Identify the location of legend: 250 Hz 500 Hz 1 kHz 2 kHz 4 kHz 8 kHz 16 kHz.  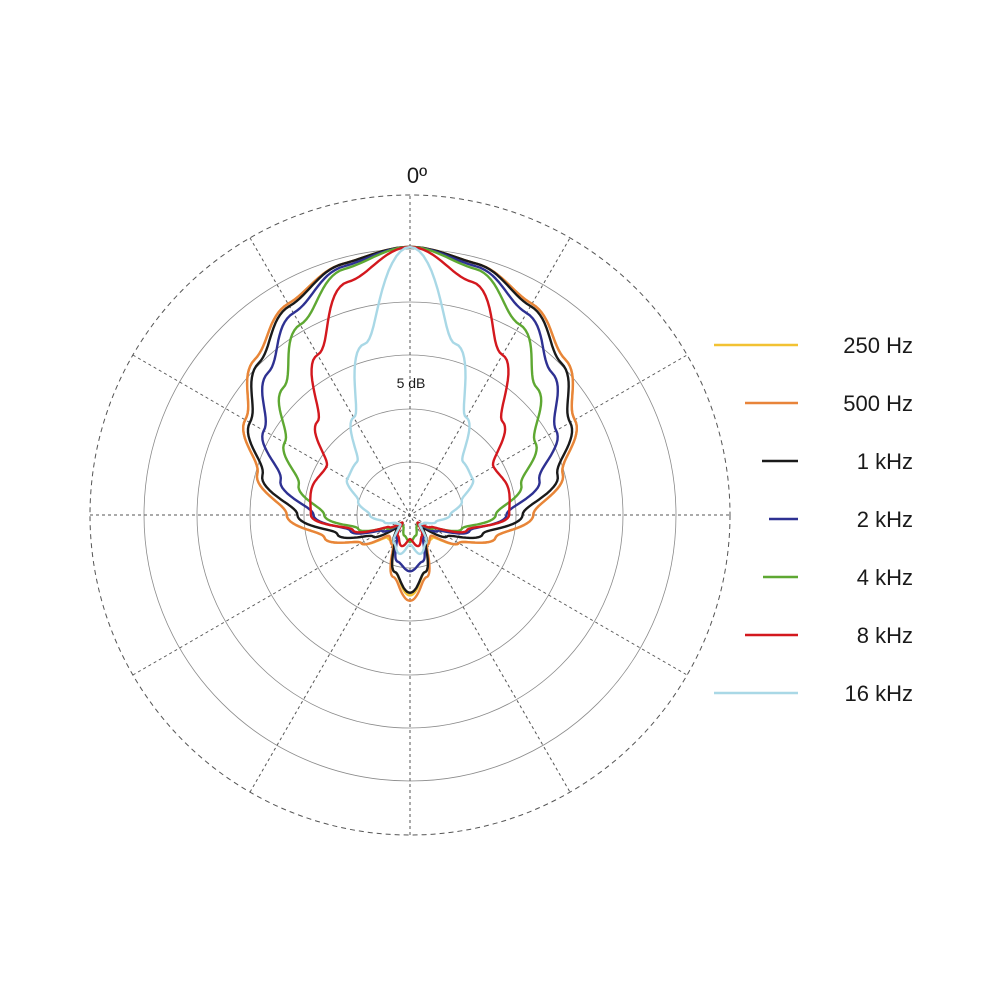
(813, 519).